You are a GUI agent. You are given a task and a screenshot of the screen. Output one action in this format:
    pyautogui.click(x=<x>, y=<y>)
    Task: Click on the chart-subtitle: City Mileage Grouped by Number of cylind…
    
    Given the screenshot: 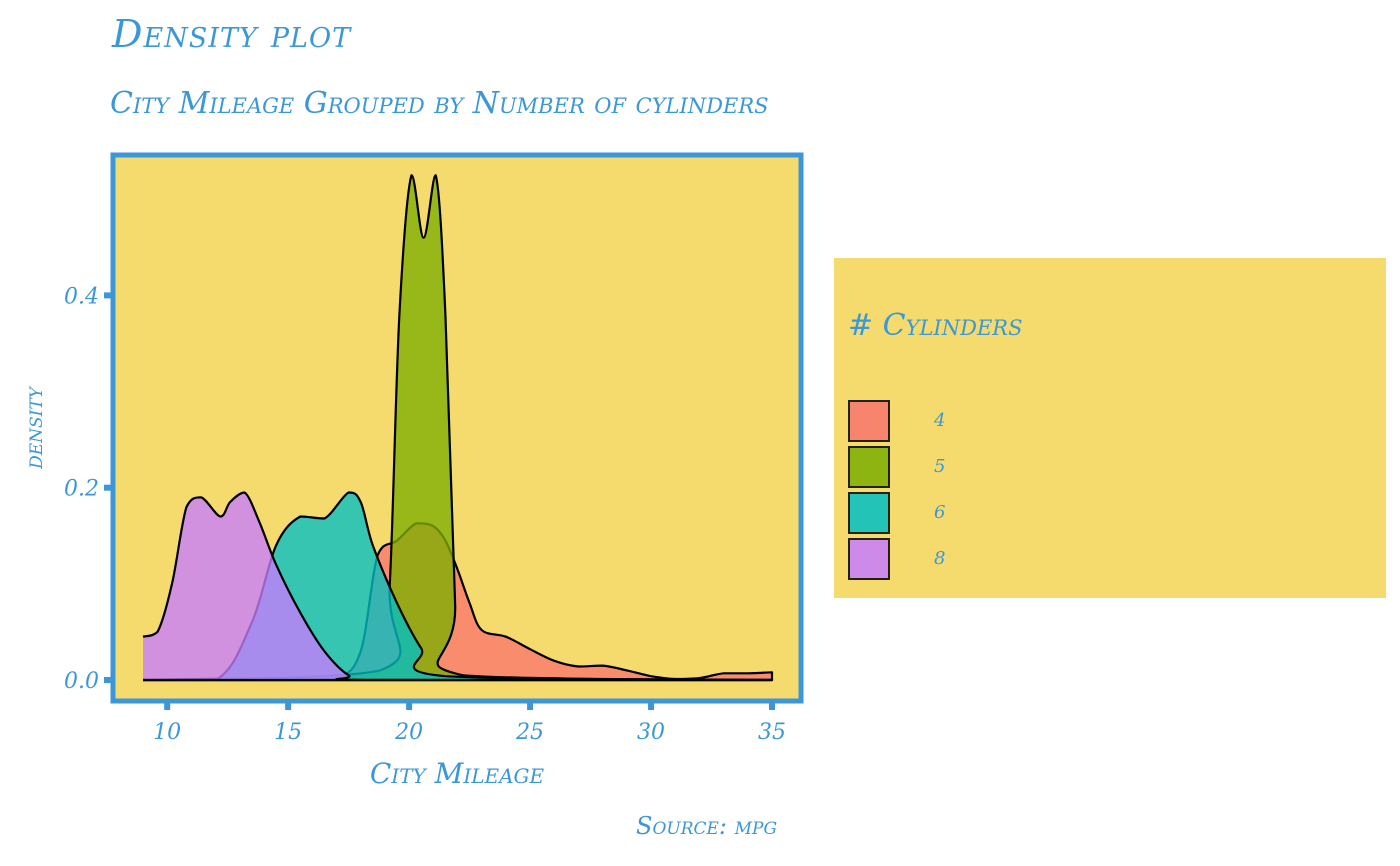 What is the action you would take?
    pyautogui.click(x=439, y=103)
    